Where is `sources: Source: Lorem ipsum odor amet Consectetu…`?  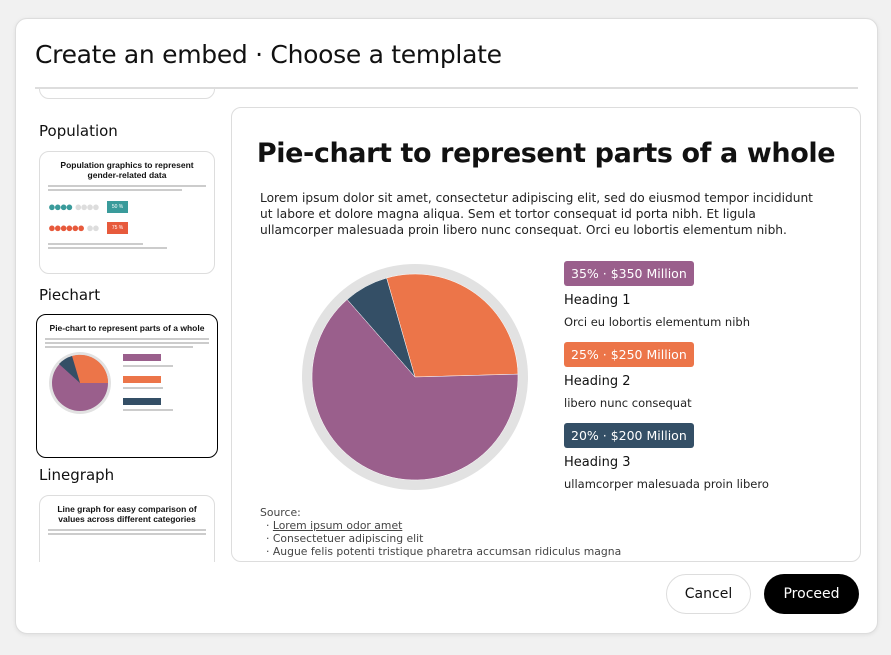 sources: Source: Lorem ipsum odor amet Consectetu… is located at coordinates (440, 532).